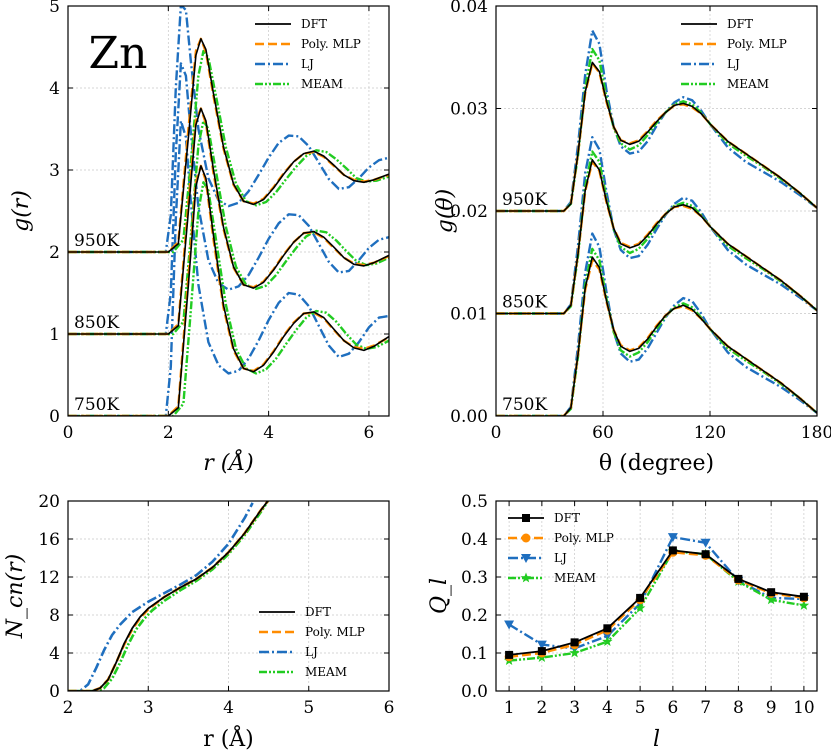 This screenshot has width=831, height=756. Describe the element at coordinates (228, 738) in the screenshot. I see `ncn-x-axis-label: r (Å)` at that location.